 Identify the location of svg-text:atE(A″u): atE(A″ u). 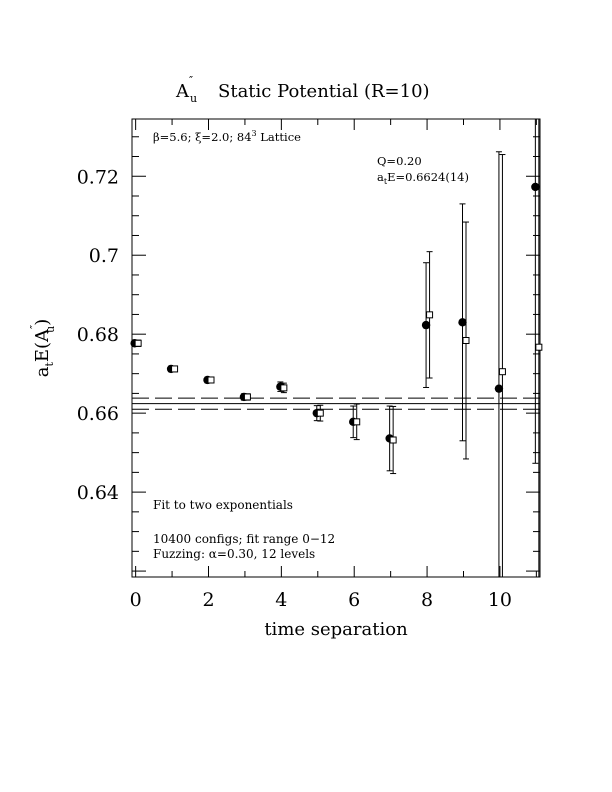
(42, 348).